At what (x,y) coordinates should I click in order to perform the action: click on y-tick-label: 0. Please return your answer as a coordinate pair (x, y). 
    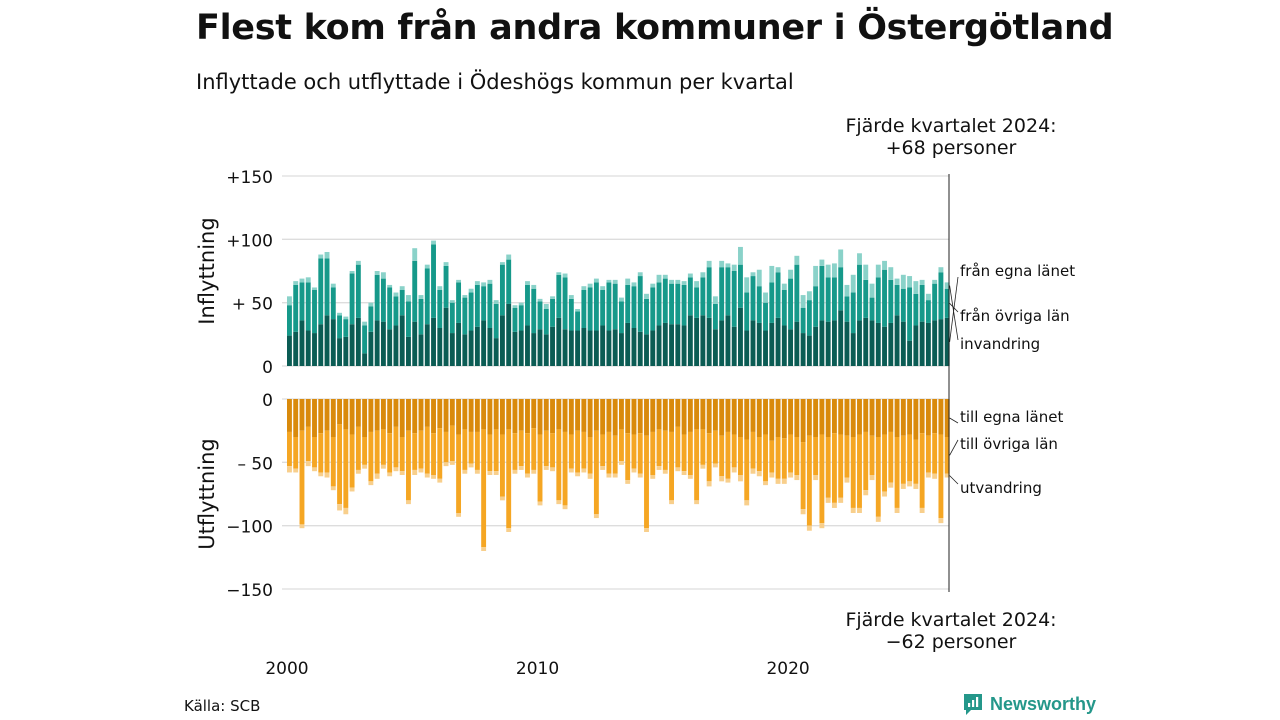
    Looking at the image, I should click on (267, 368).